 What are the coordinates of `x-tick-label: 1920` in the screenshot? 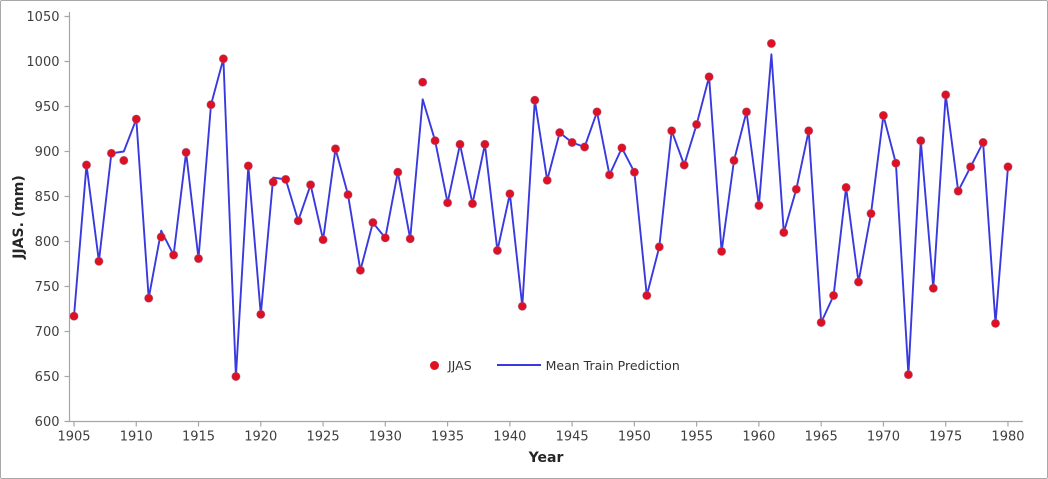 It's located at (260, 437).